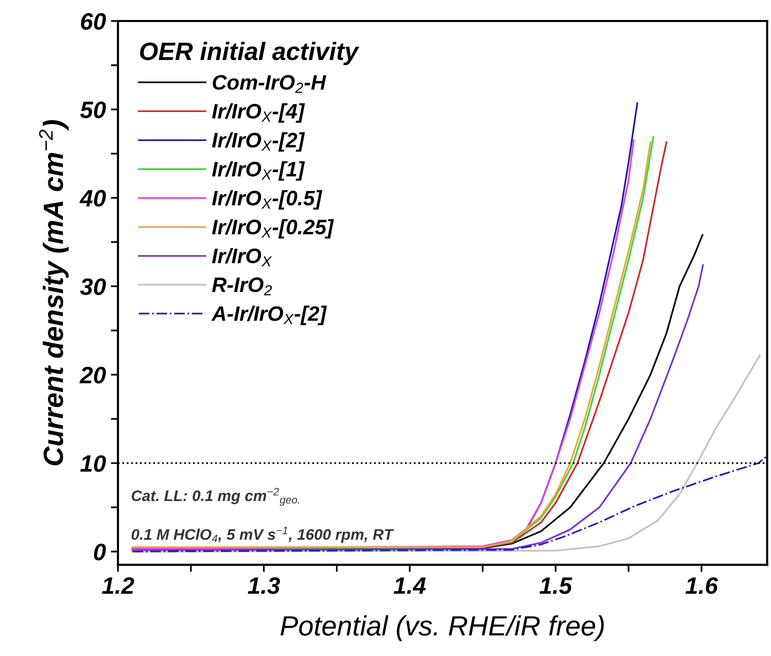  What do you see at coordinates (216, 497) in the screenshot?
I see `annotation: Cat. LL: 0.1 mg cm$^{−2}$$_{geo.}$` at bounding box center [216, 497].